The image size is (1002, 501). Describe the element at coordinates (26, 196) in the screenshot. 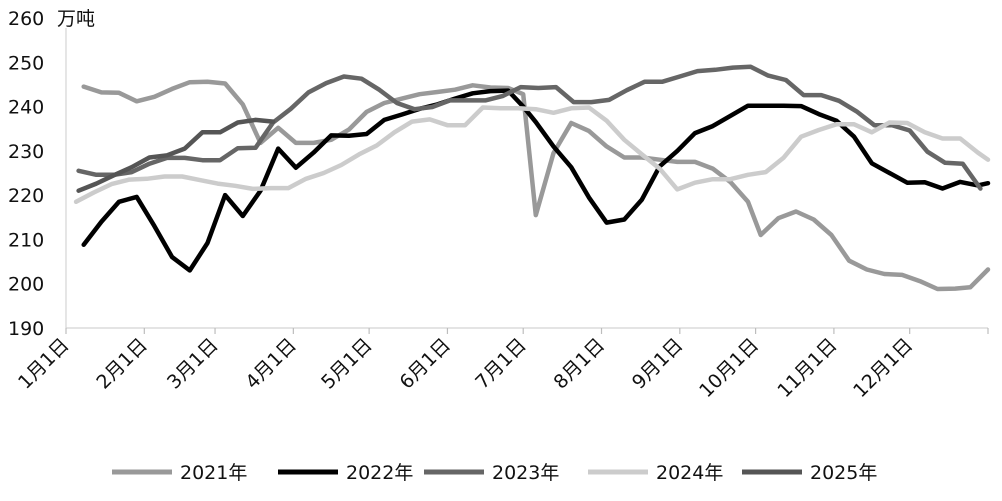

I see `y-tick-label: 220` at that location.